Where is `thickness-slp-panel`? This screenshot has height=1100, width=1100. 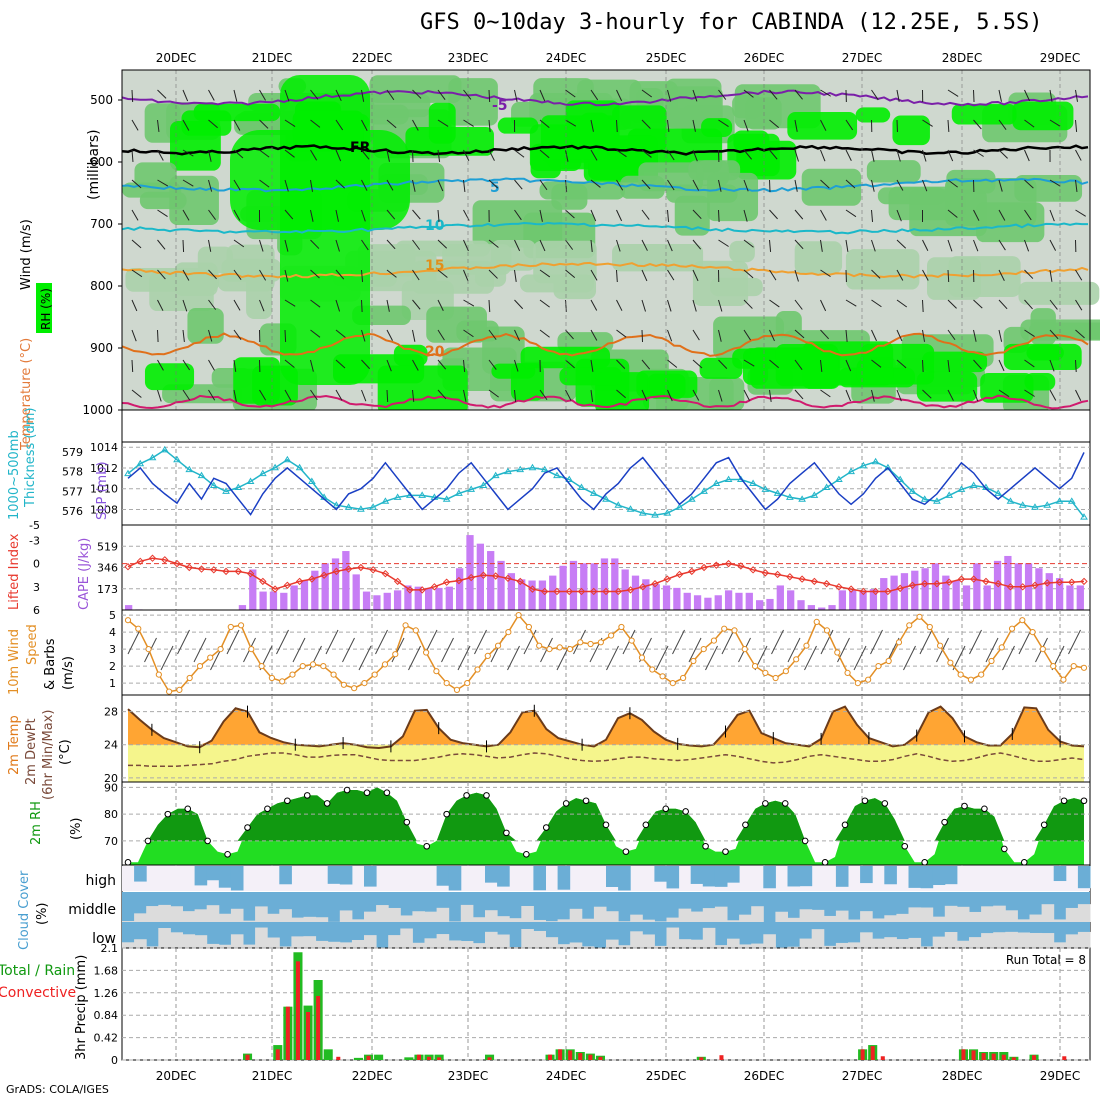 thickness-slp-panel is located at coordinates (606, 483).